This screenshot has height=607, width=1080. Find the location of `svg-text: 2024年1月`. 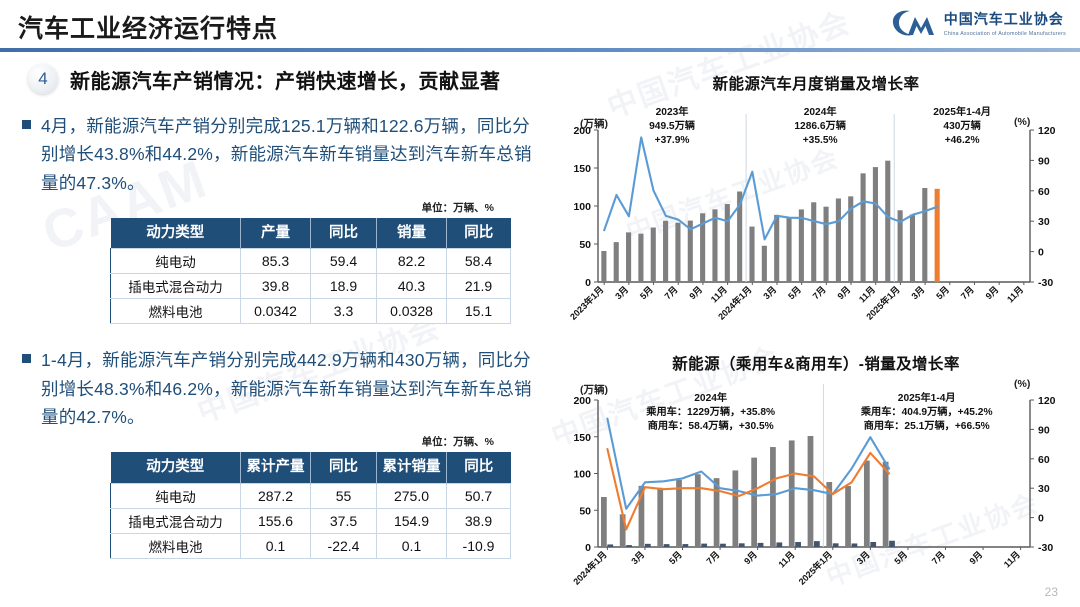

svg-text: 2024年1月 is located at coordinates (590, 568).